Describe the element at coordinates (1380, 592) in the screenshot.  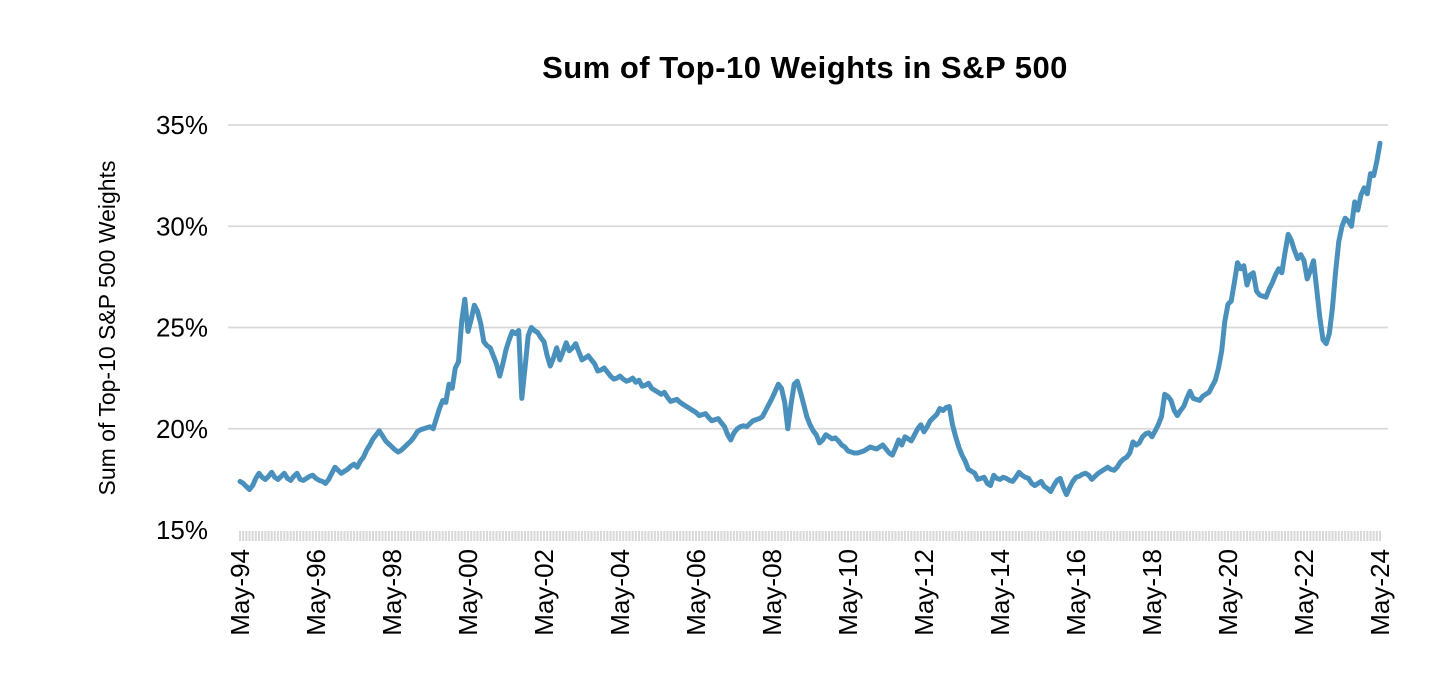
I see `x-tick-label: May-24` at that location.